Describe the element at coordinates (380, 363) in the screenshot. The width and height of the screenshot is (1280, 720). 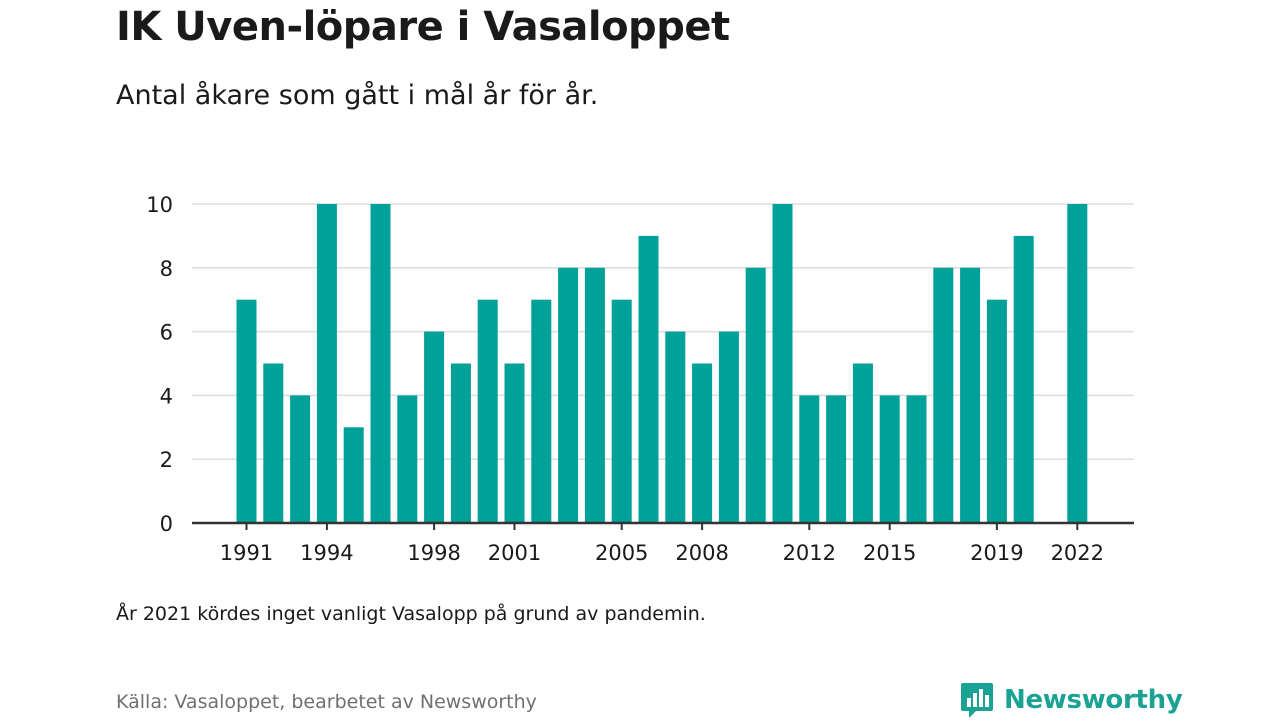
I see `bar-1996` at that location.